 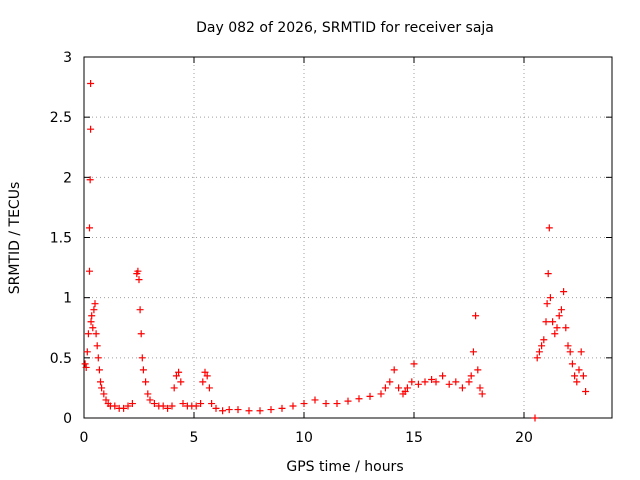 What do you see at coordinates (61, 118) in the screenshot?
I see `y-tick-label: 2.5` at bounding box center [61, 118].